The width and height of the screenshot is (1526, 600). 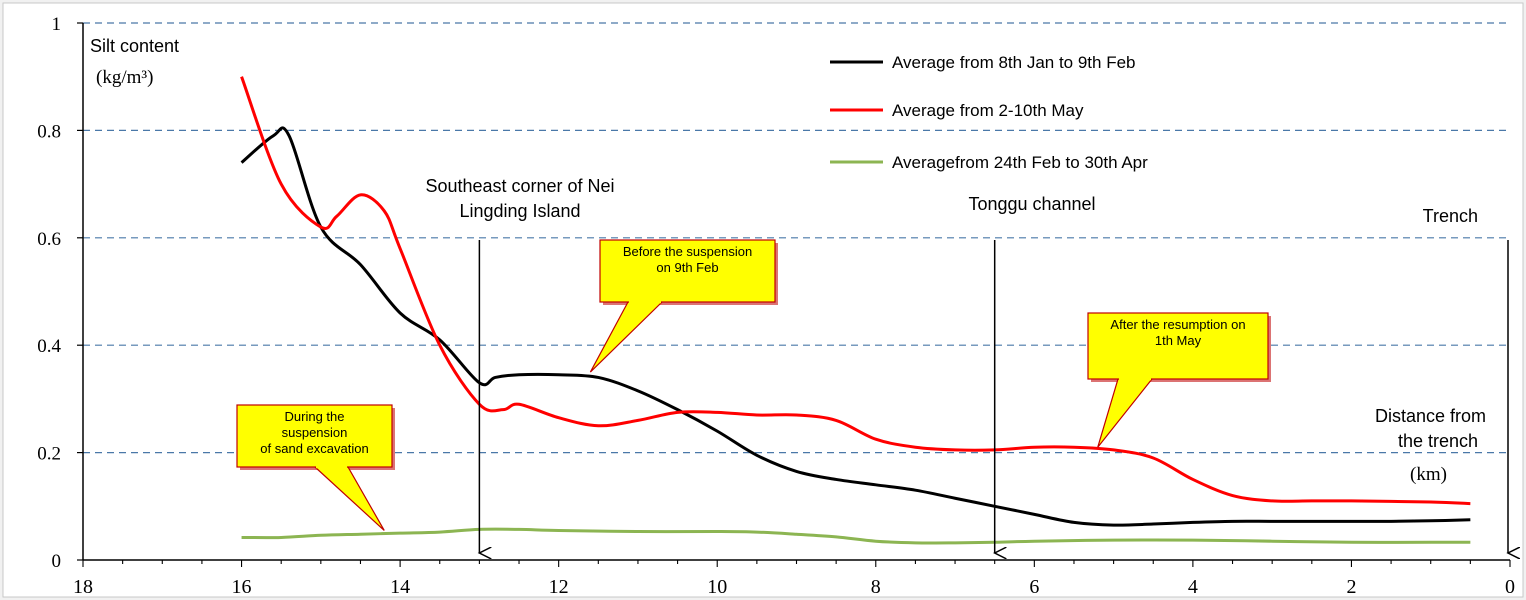 What do you see at coordinates (1450, 216) in the screenshot?
I see `marker-label: Trench` at bounding box center [1450, 216].